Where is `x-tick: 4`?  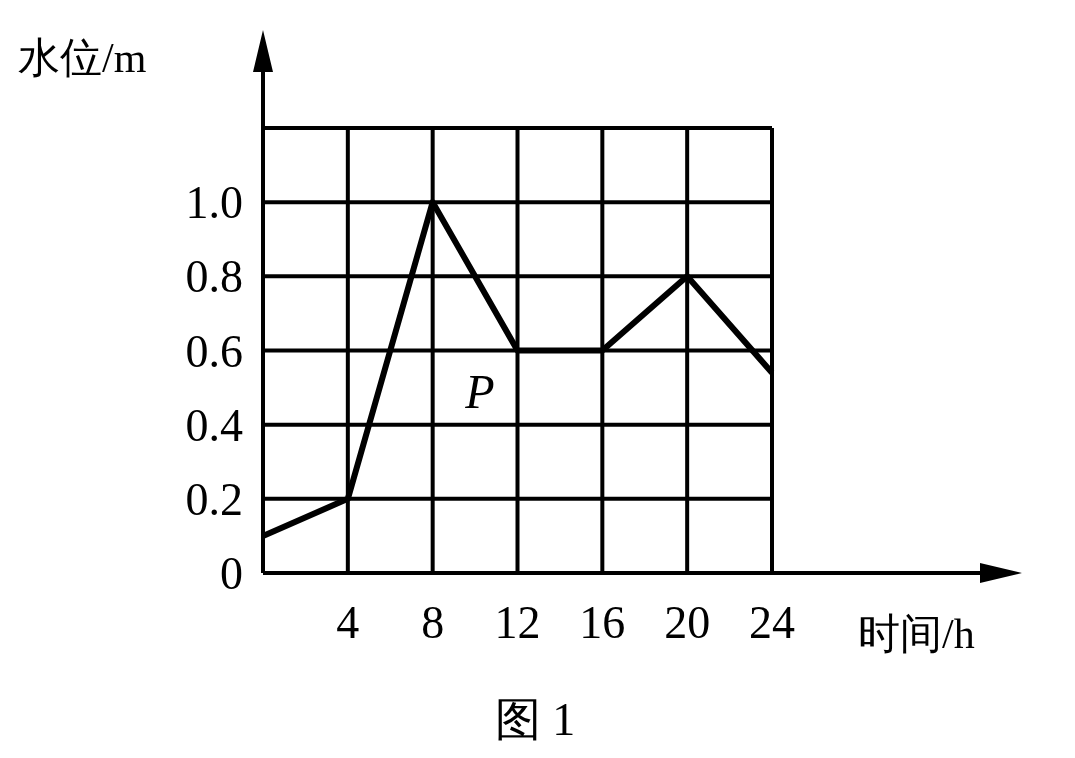
x-tick: 4 is located at coordinates (348, 622).